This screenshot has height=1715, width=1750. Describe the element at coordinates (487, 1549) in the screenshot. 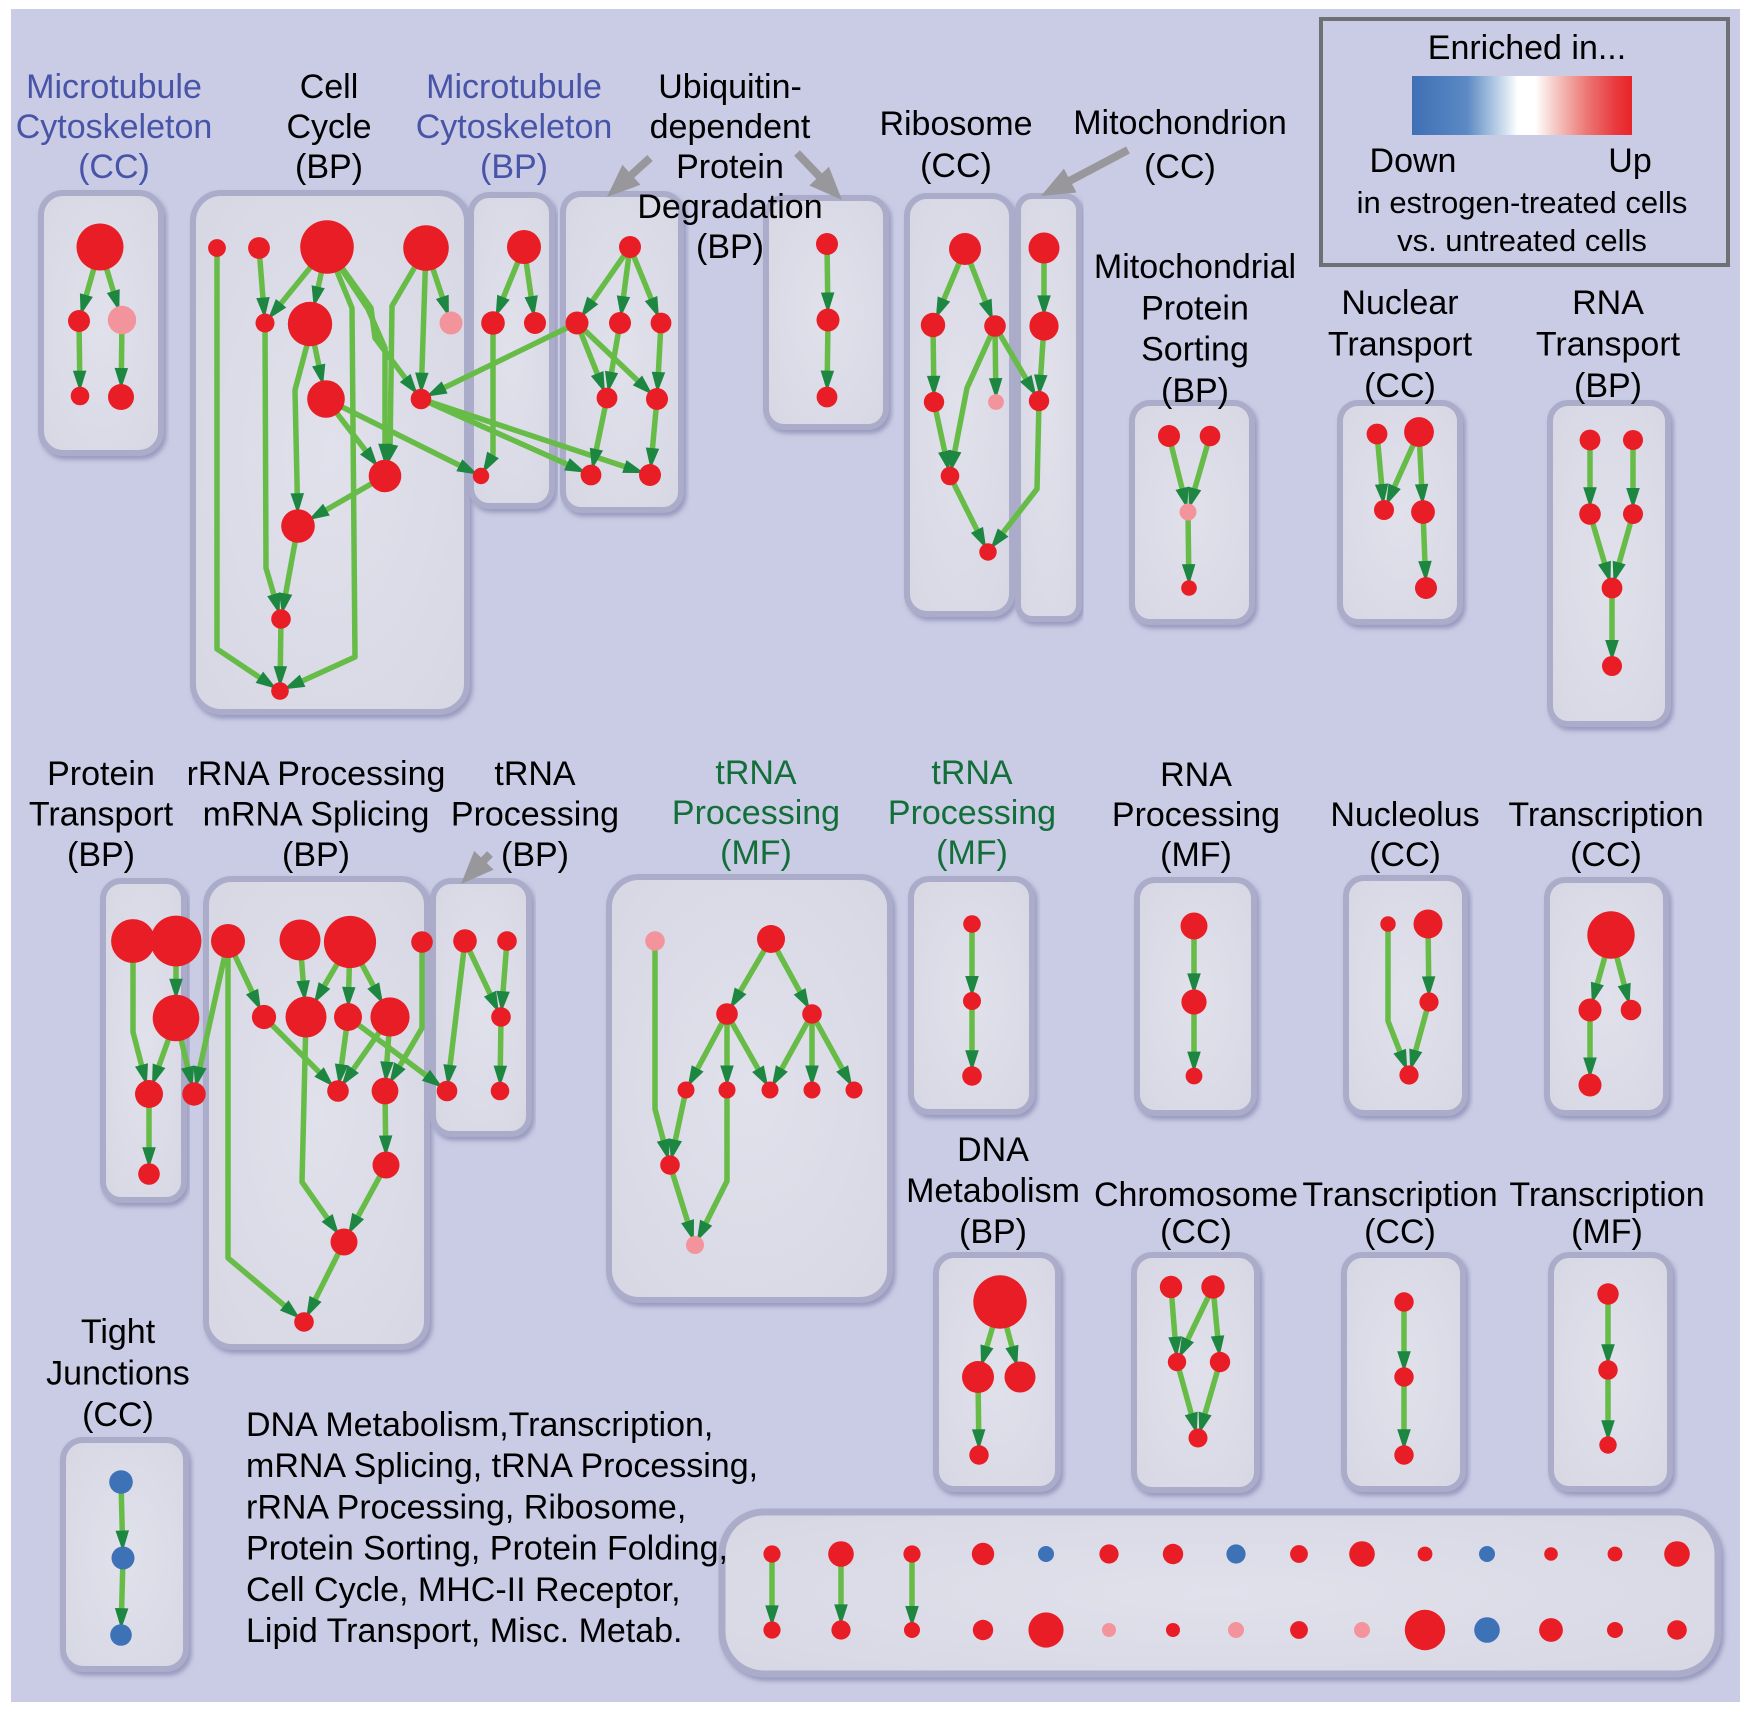

I see `svg-text:Protein Sorting, Protein Foldi: Protein Sorting, Protein Folding,` at that location.